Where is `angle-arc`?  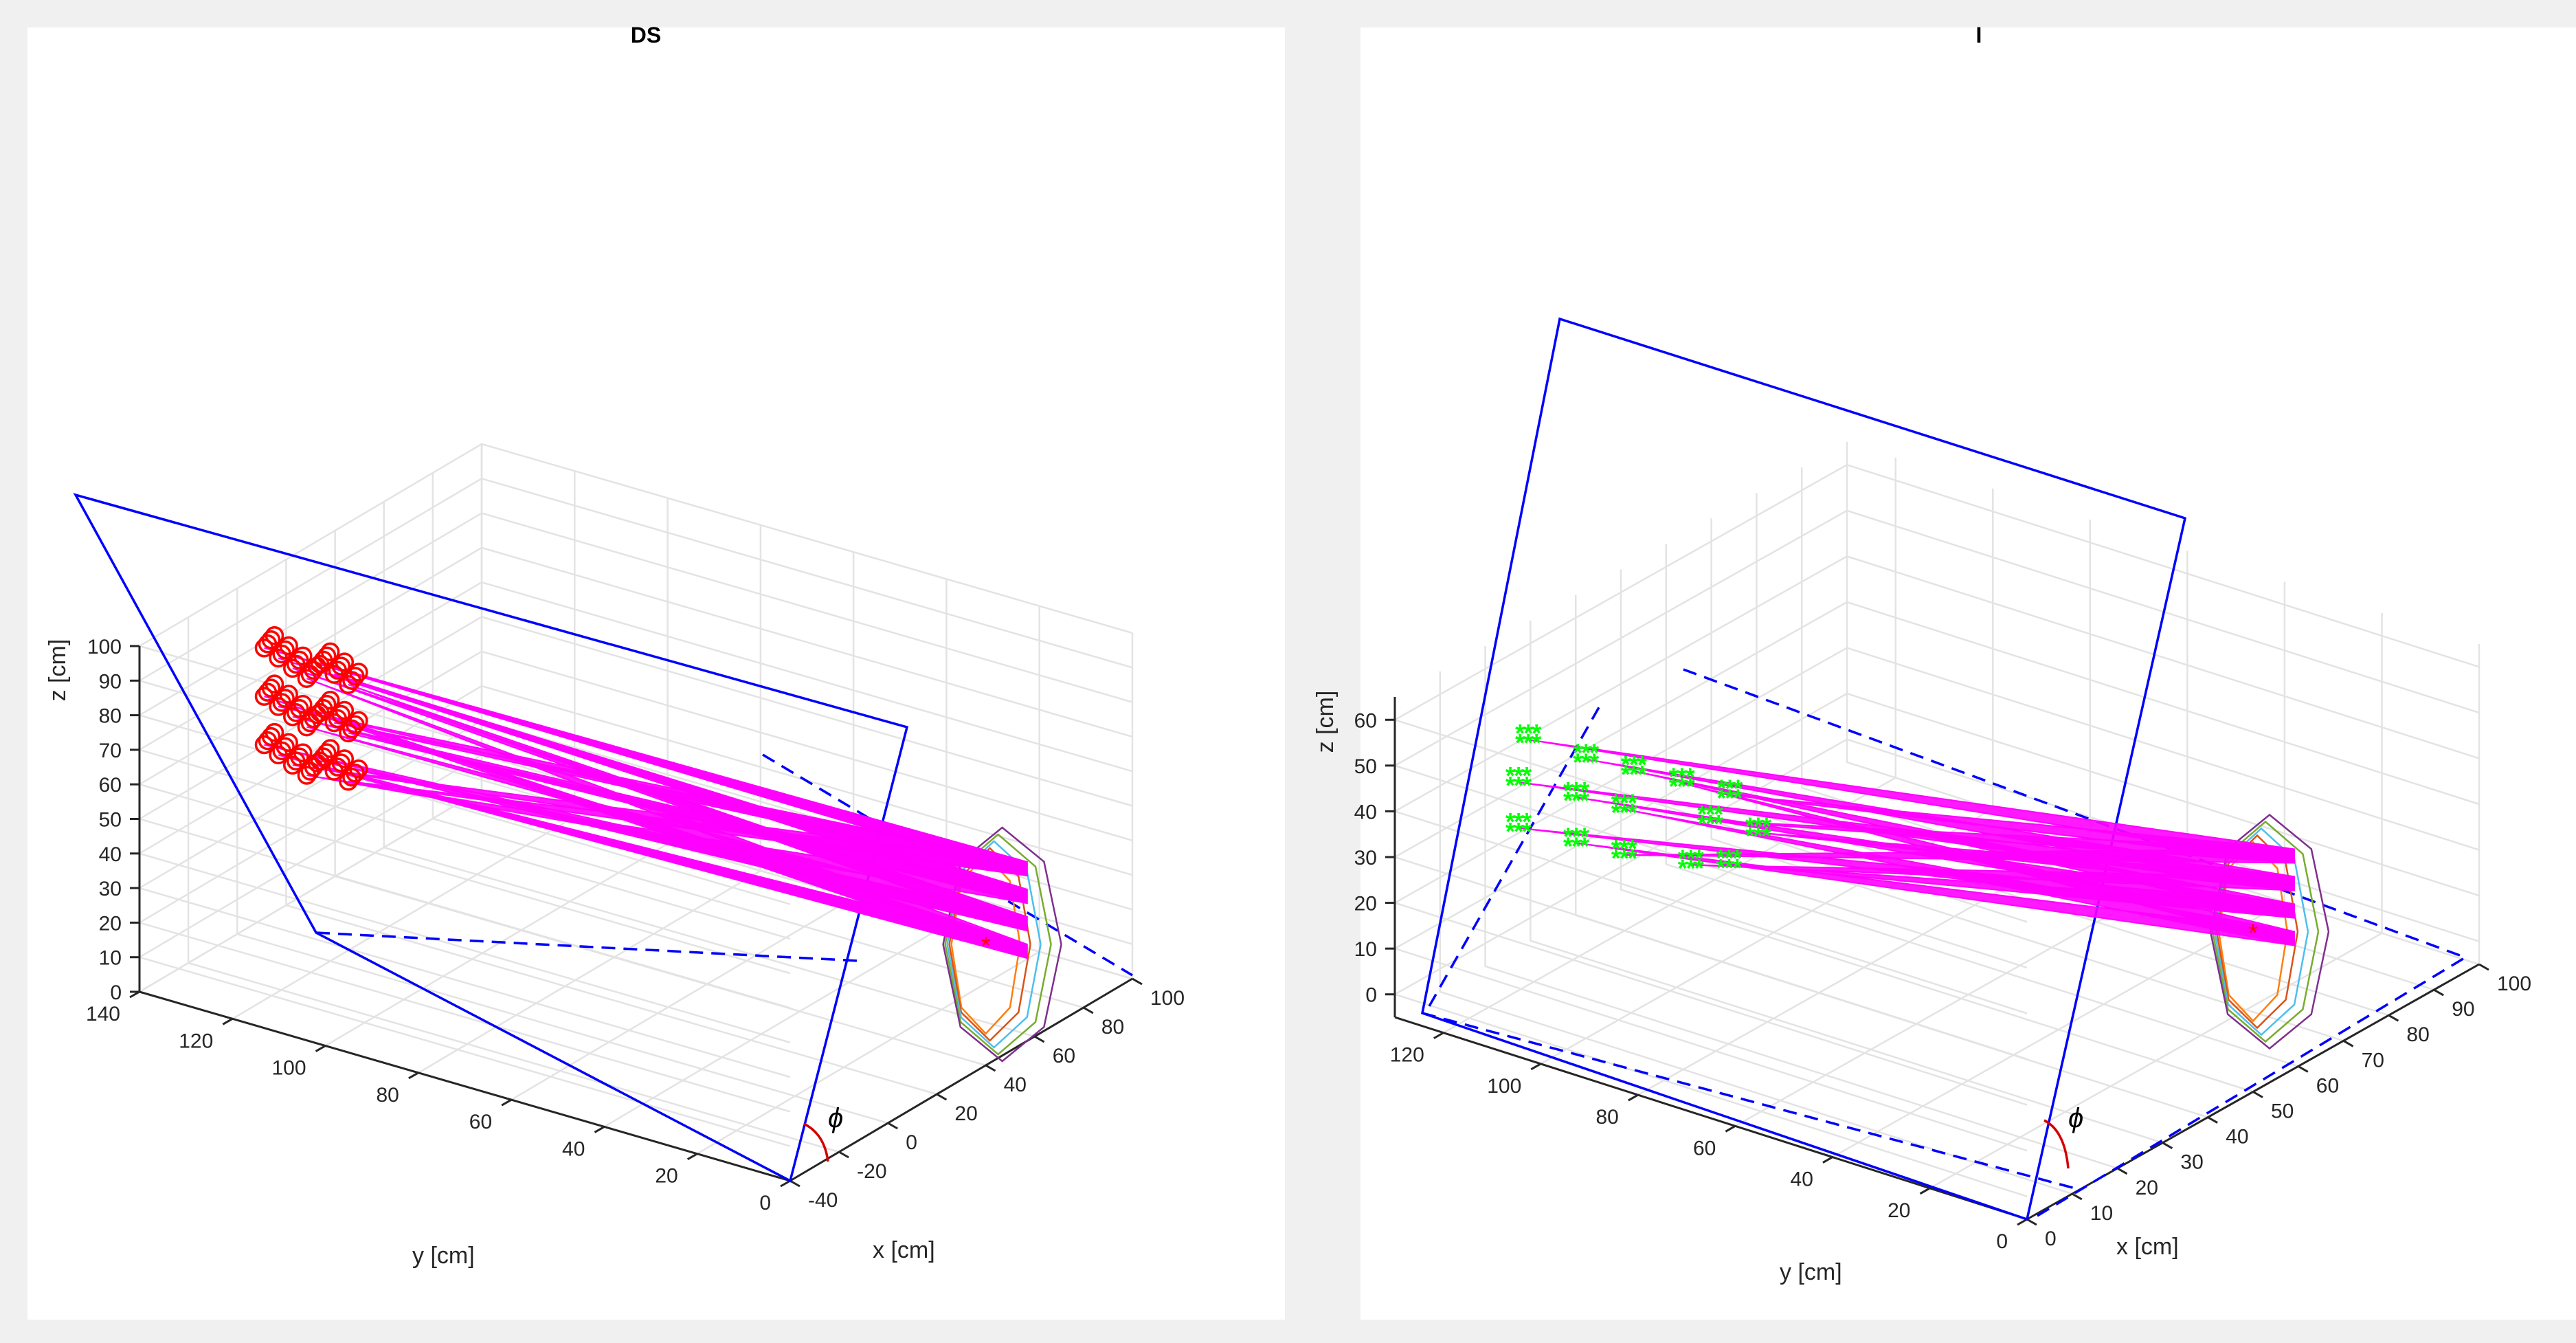 angle-arc is located at coordinates (2056, 1144).